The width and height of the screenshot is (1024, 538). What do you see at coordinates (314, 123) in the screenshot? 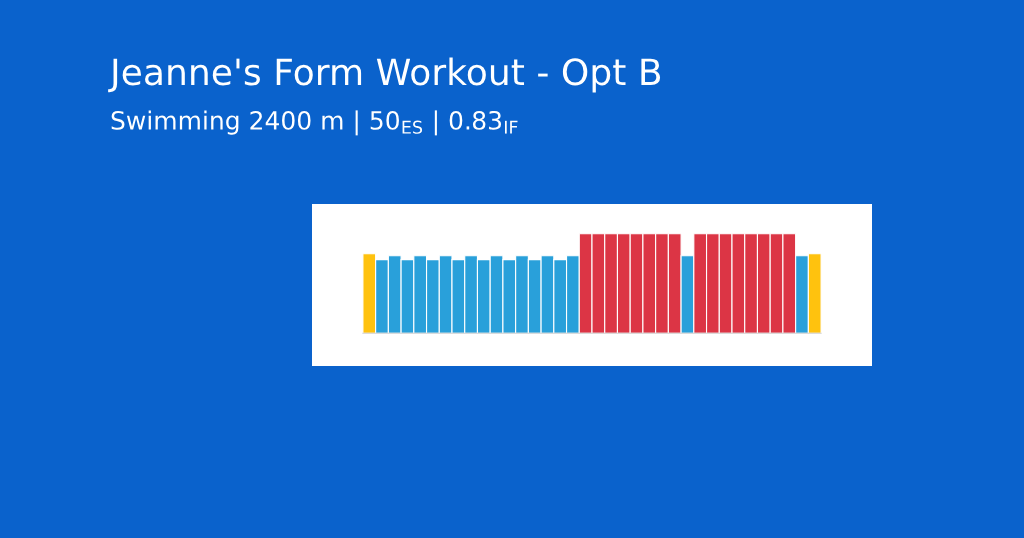
I see `chart-subtitle: Swimming 2400 m | 50$_{ES}$ | 0.83$_{IF}$` at bounding box center [314, 123].